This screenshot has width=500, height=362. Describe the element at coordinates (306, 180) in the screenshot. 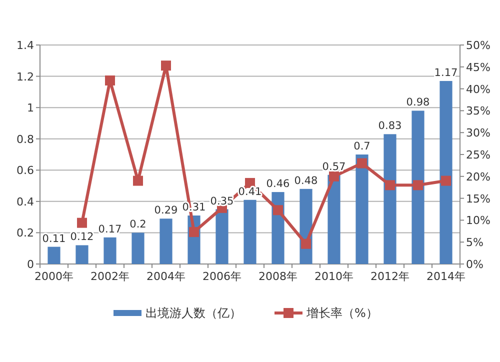

I see `data-label: 0.48` at that location.